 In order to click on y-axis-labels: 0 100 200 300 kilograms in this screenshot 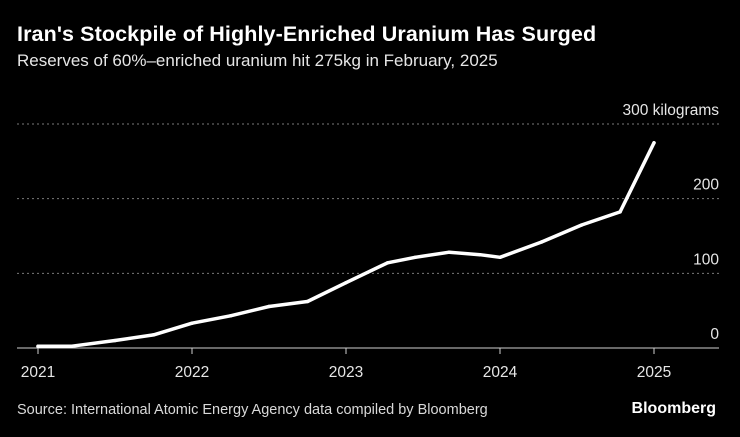, I will do `click(671, 222)`.